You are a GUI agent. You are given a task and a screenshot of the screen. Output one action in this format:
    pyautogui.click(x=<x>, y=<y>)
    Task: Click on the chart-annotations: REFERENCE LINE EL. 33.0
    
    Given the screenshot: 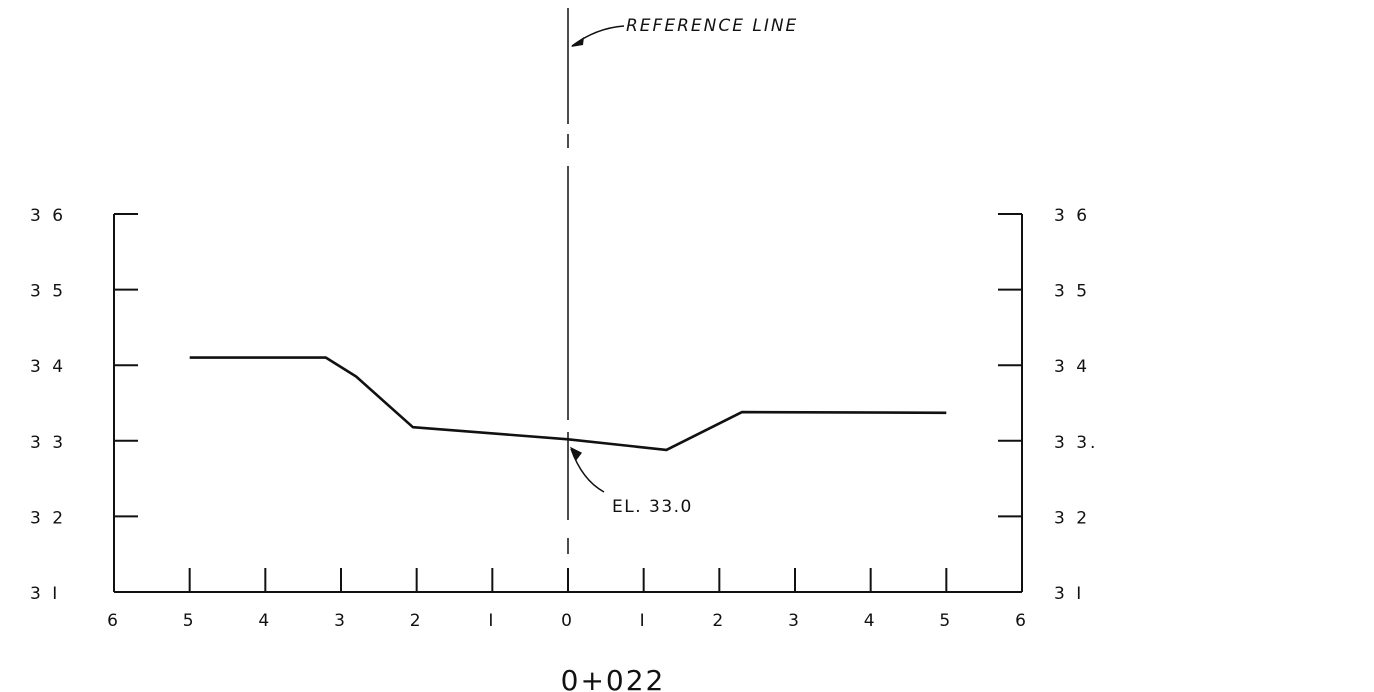 What is the action you would take?
    pyautogui.click(x=684, y=266)
    